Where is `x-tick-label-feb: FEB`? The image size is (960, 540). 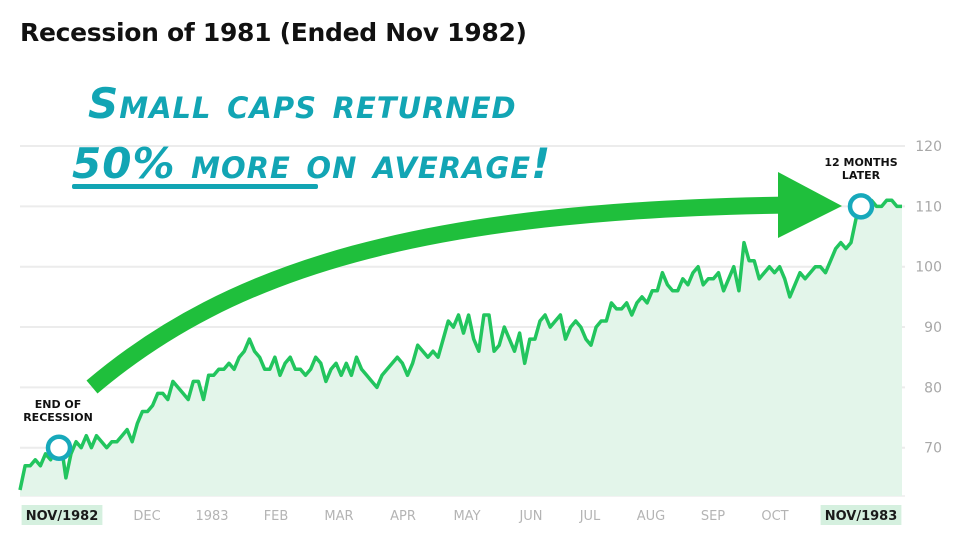
x-tick-label-feb: FEB is located at coordinates (276, 516).